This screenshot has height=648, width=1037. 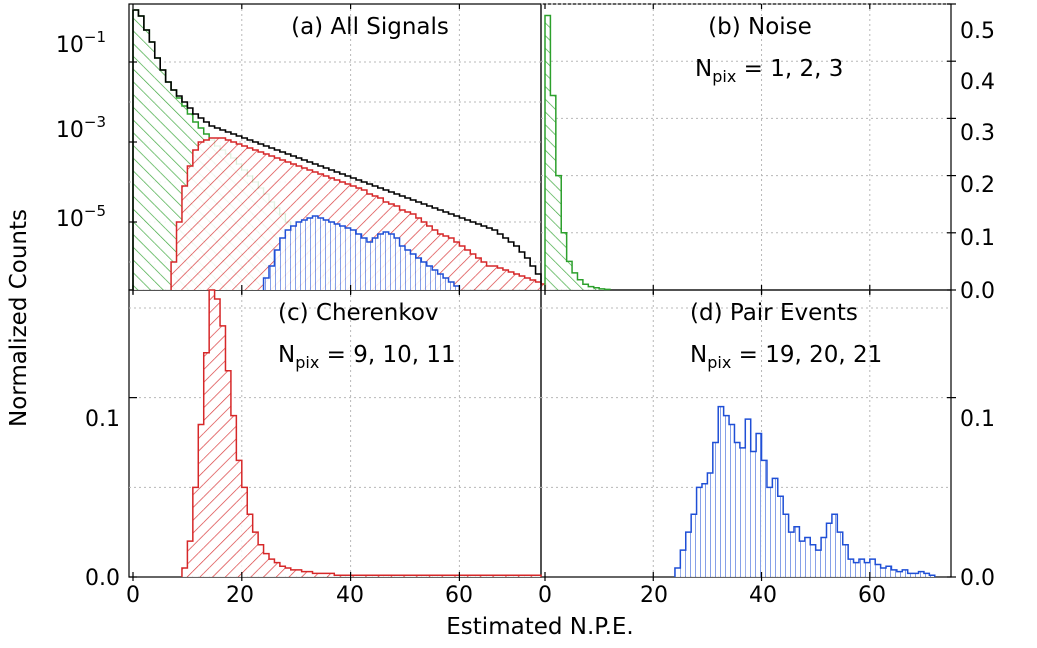 What do you see at coordinates (786, 357) in the screenshot?
I see `panel-d-subtitle: Npix = 19, 20, 21` at bounding box center [786, 357].